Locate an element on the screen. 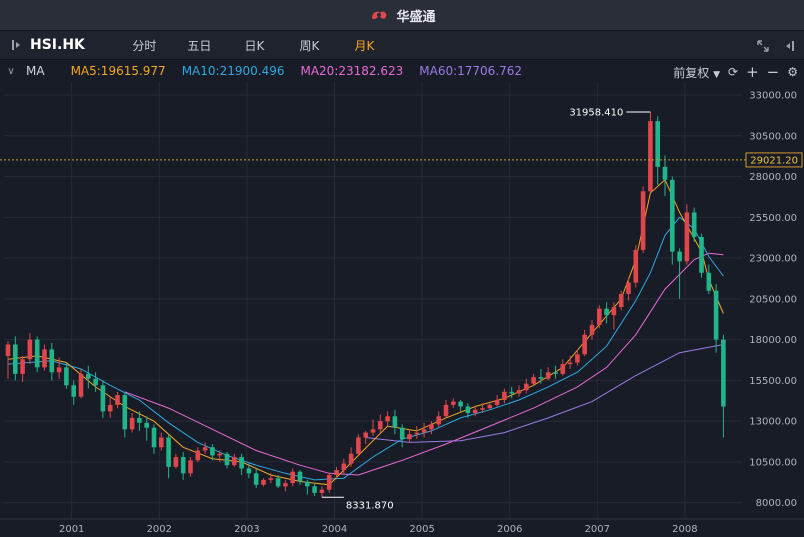 This screenshot has height=537, width=804. y-tick-label: 30500.00 is located at coordinates (773, 136).